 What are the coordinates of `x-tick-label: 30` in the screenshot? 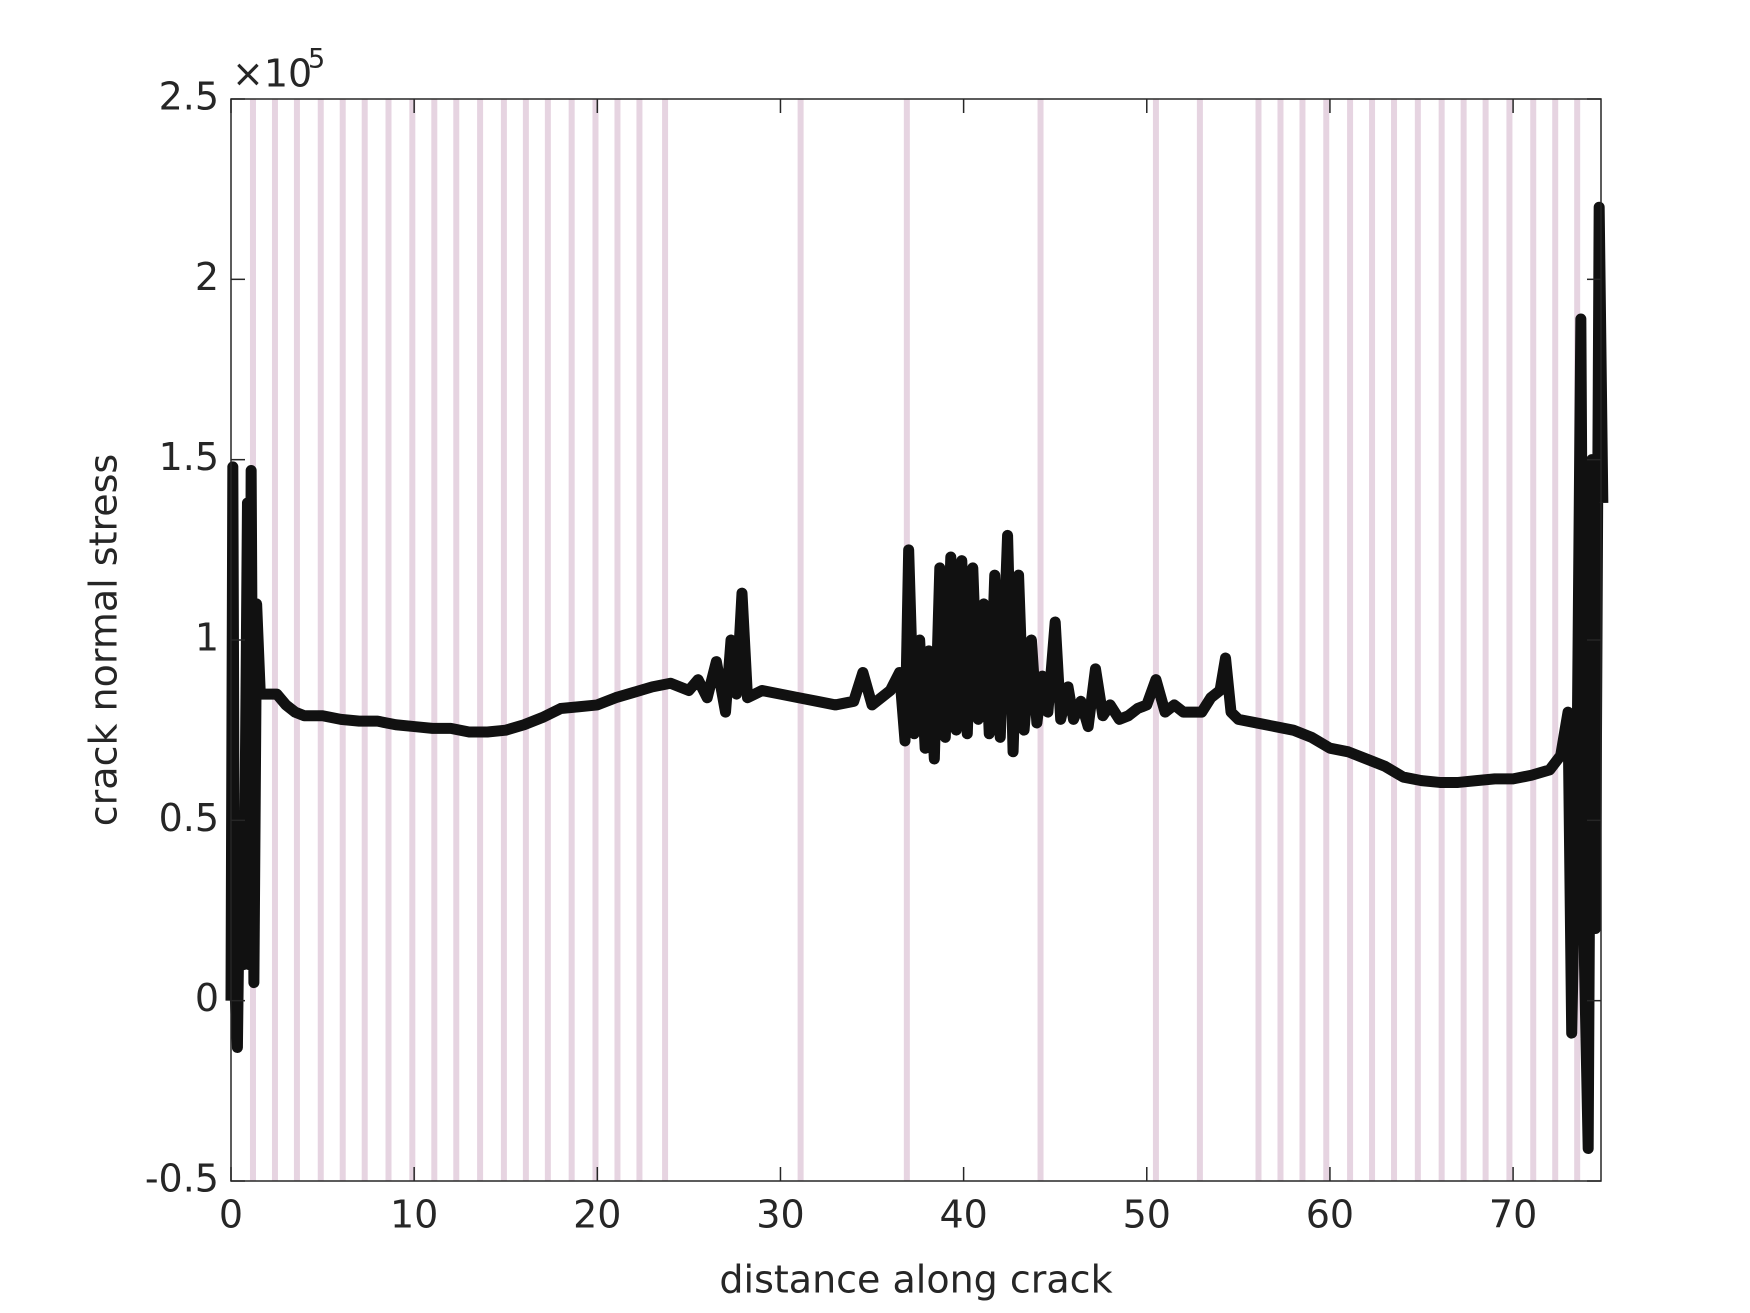 It's located at (780, 1215).